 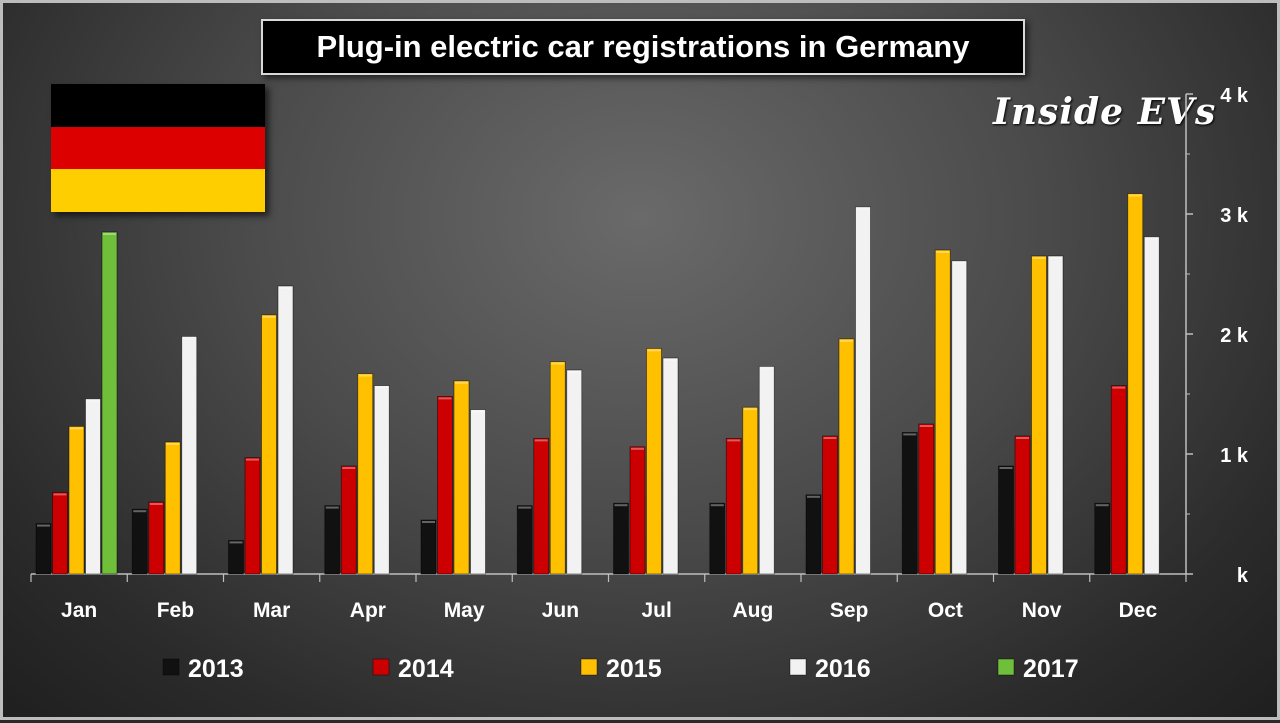 What do you see at coordinates (1042, 610) in the screenshot?
I see `x-tick-label: Nov` at bounding box center [1042, 610].